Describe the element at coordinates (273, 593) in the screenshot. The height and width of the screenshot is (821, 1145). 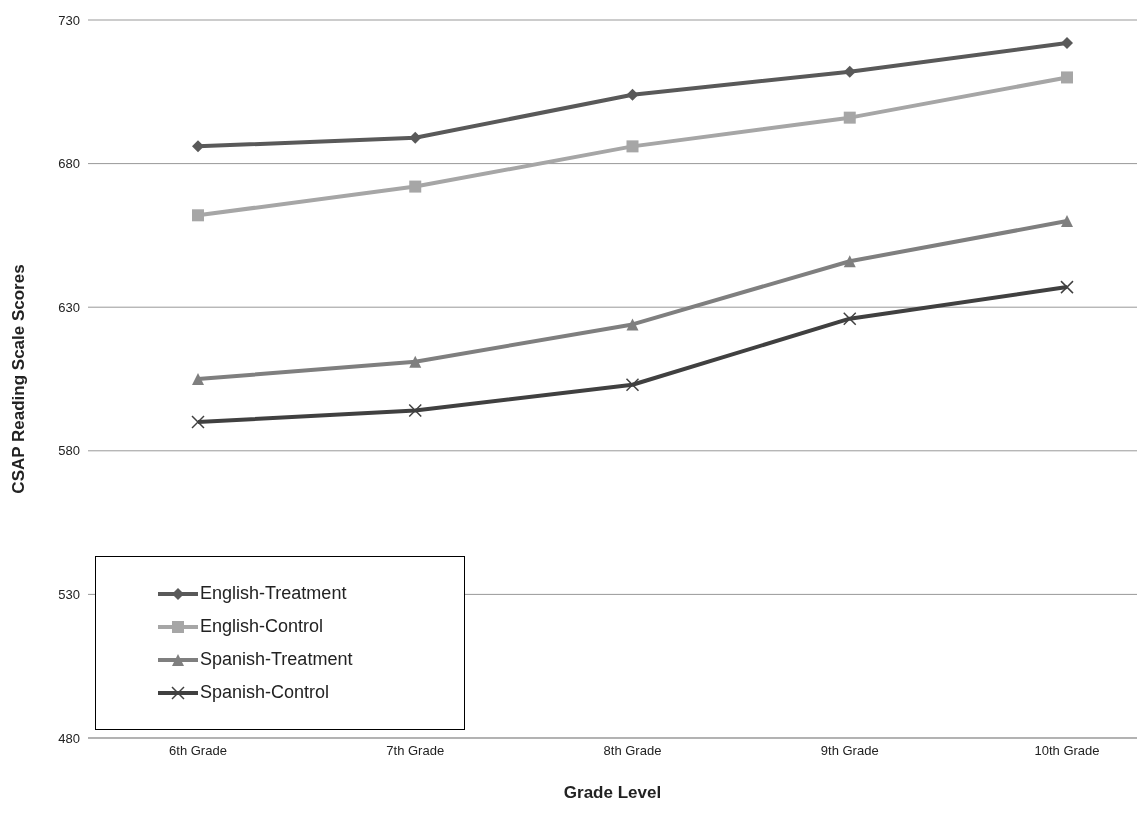
I see `legend-label: English-Treatment` at that location.